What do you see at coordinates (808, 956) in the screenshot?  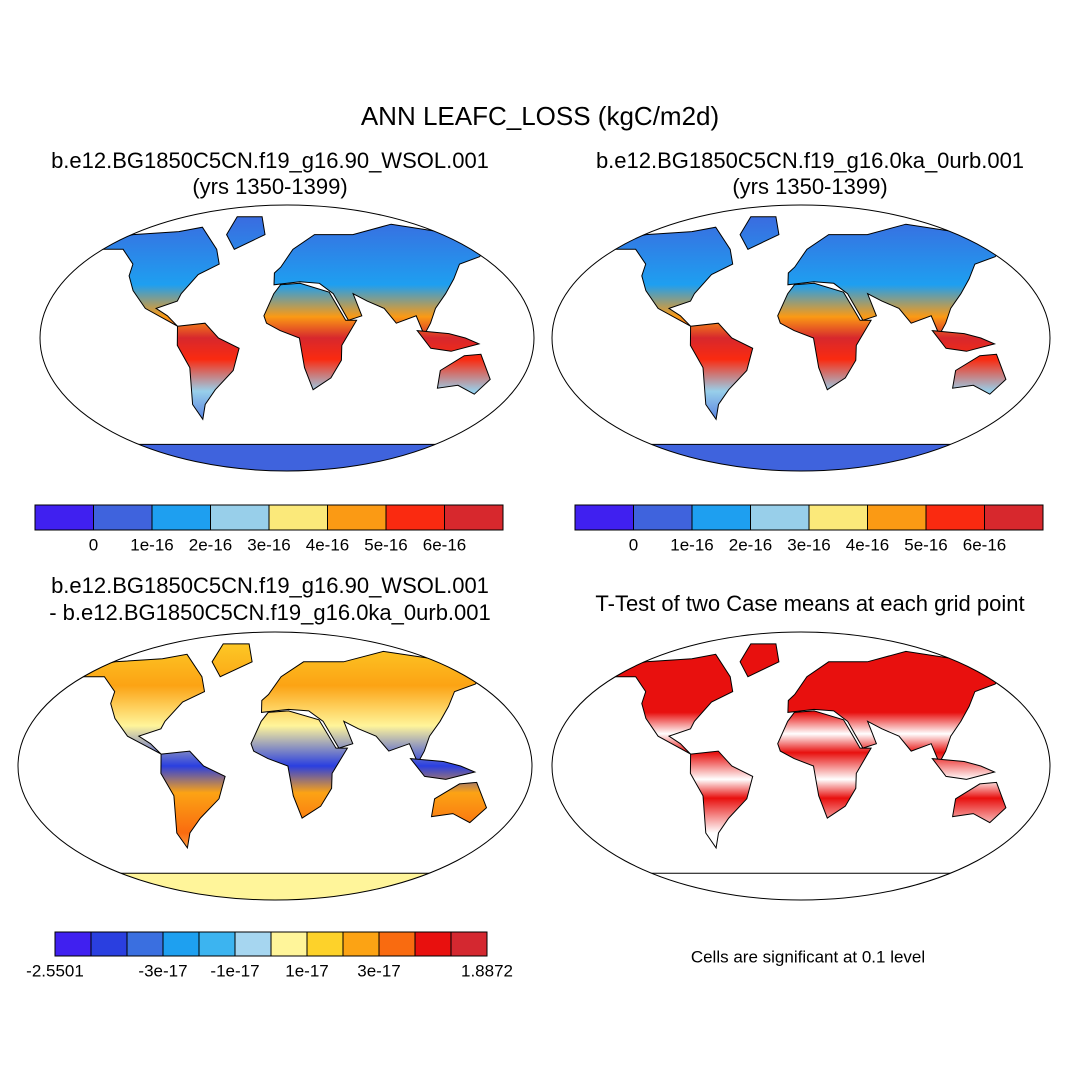 I see `note: Cells are significant at 0.1 level` at bounding box center [808, 956].